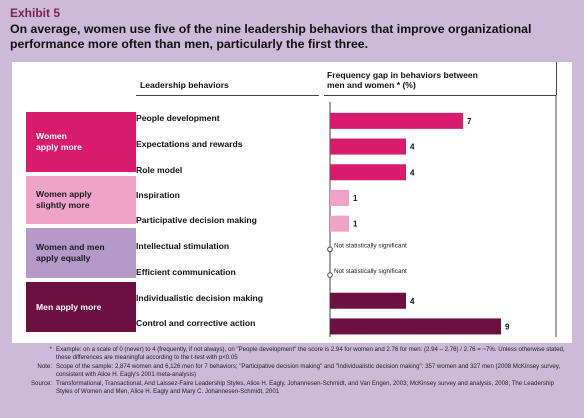 This screenshot has height=418, width=584. What do you see at coordinates (355, 224) in the screenshot?
I see `data-label-5: 1` at bounding box center [355, 224].